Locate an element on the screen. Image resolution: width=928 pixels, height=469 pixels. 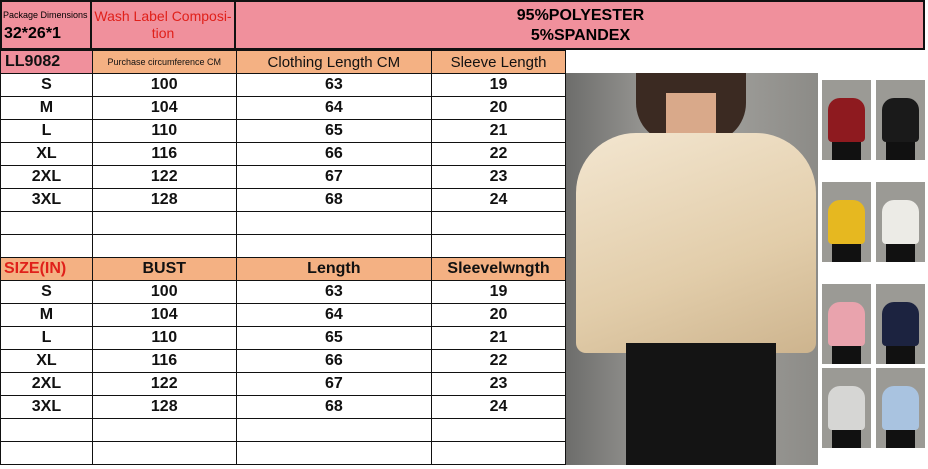
table-cell: 21 is located at coordinates (498, 338).